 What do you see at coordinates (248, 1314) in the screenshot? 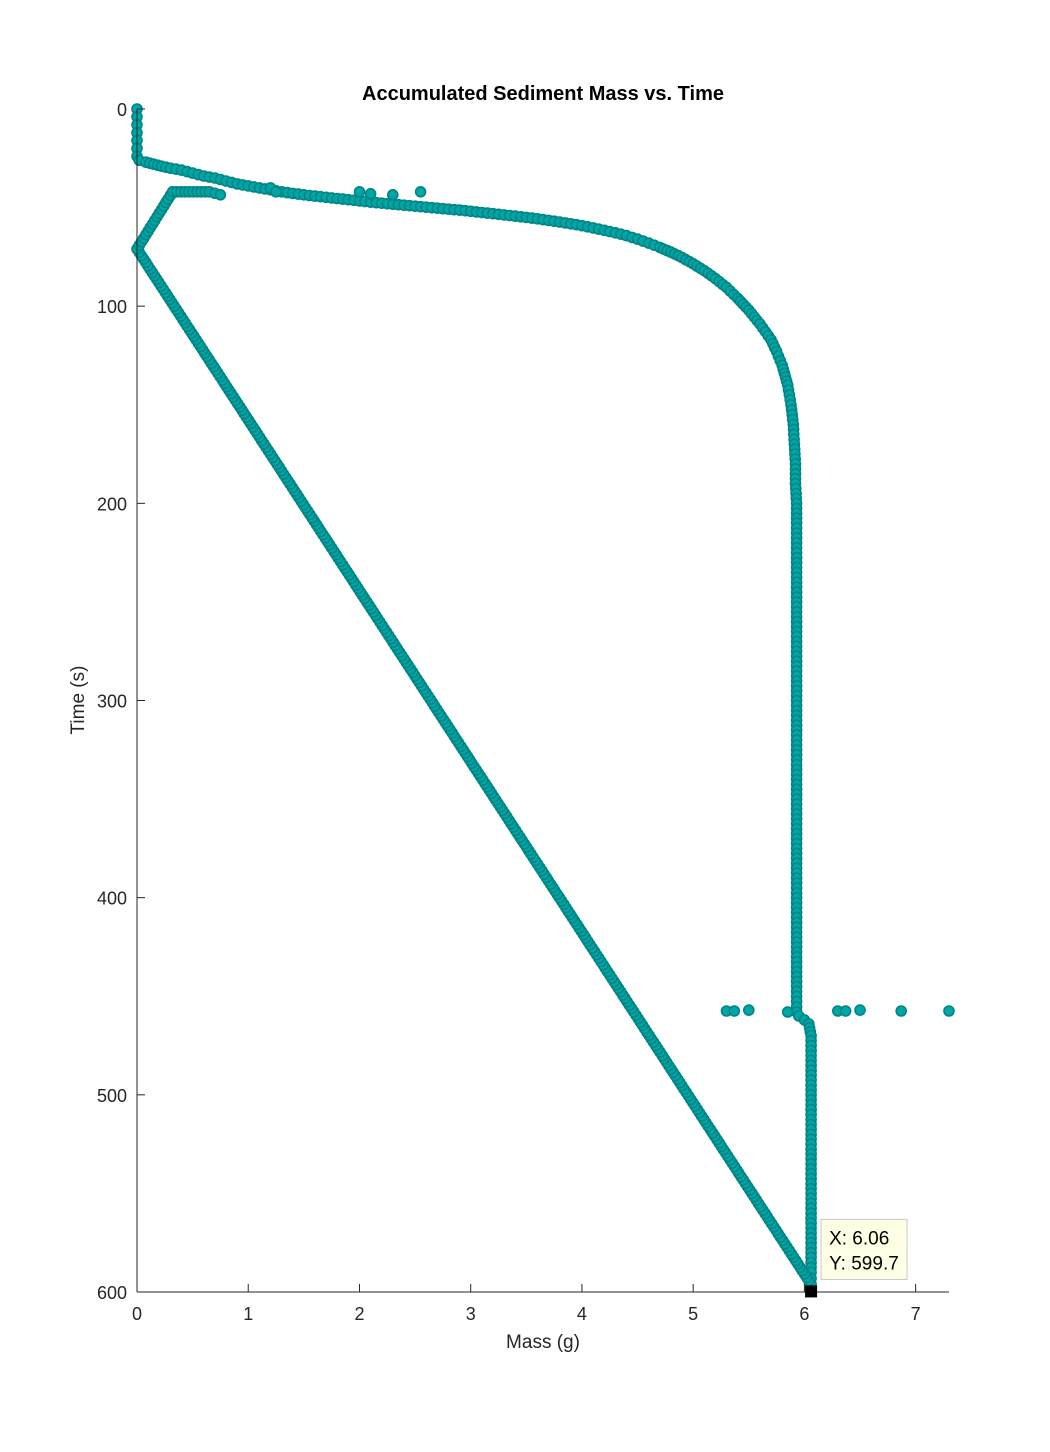
I see `x-tick-label: 1` at bounding box center [248, 1314].